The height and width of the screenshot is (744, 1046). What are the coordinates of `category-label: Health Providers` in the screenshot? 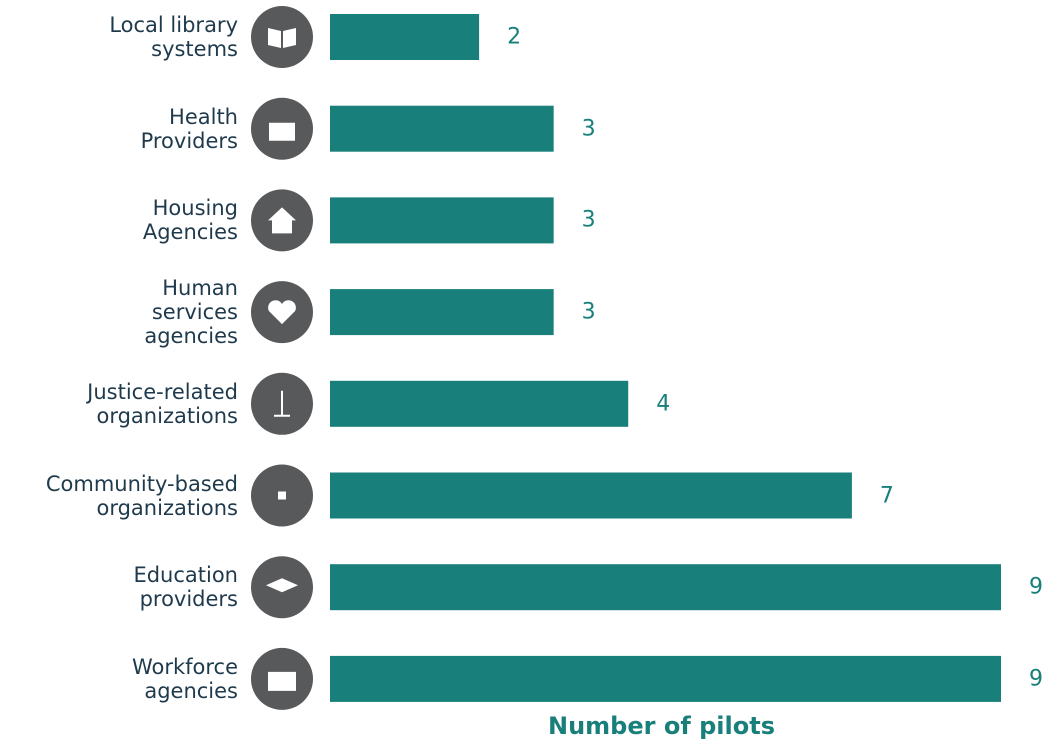 It's located at (189, 128).